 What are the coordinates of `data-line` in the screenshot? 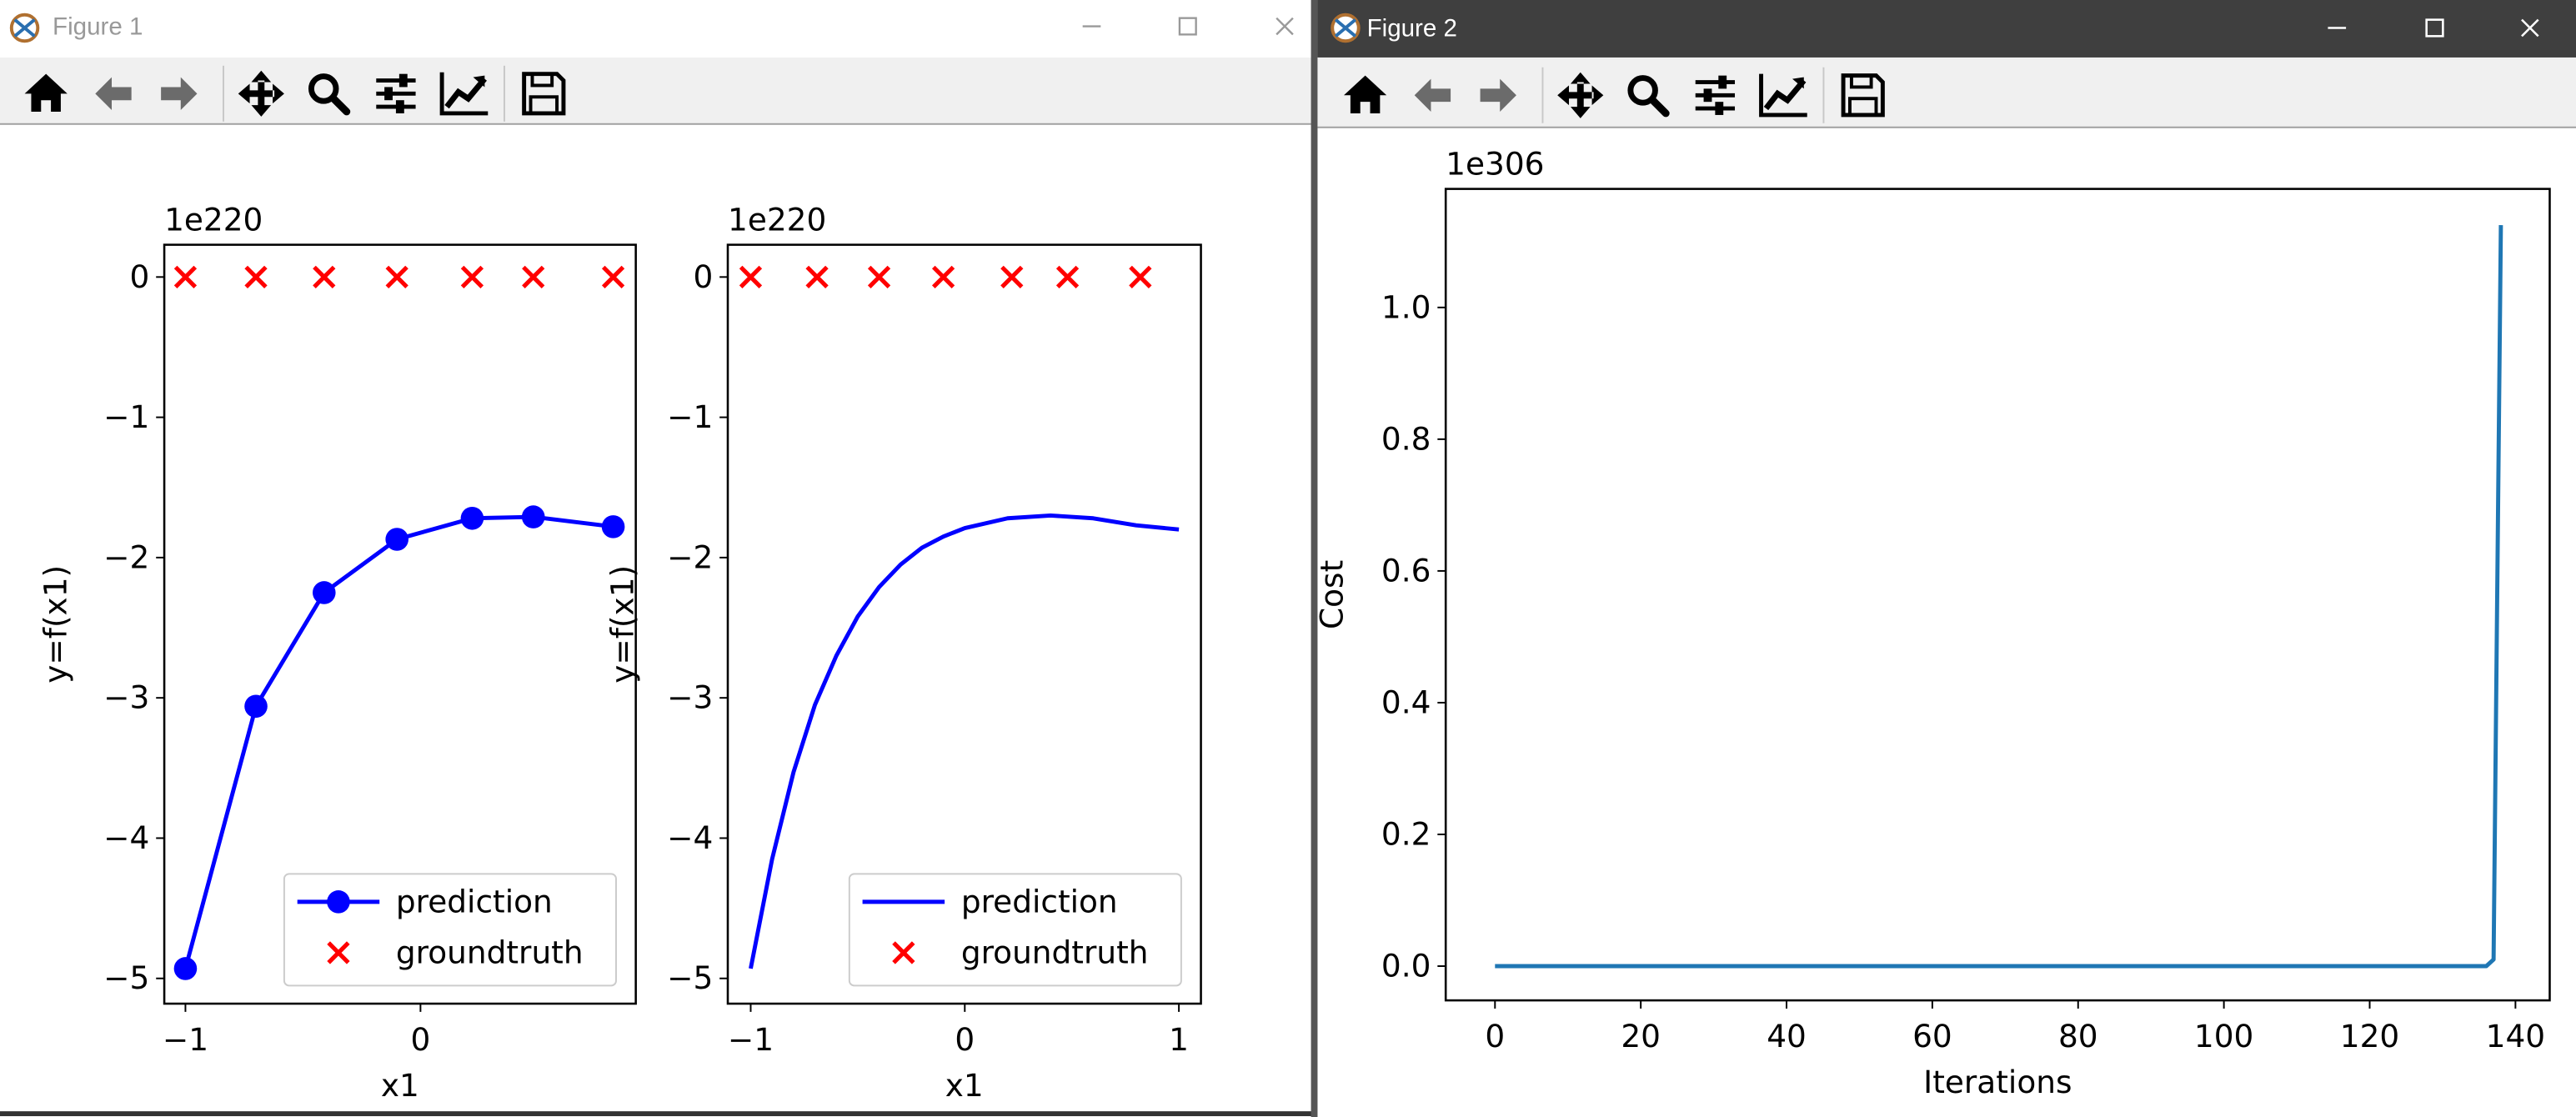 It's located at (964, 741).